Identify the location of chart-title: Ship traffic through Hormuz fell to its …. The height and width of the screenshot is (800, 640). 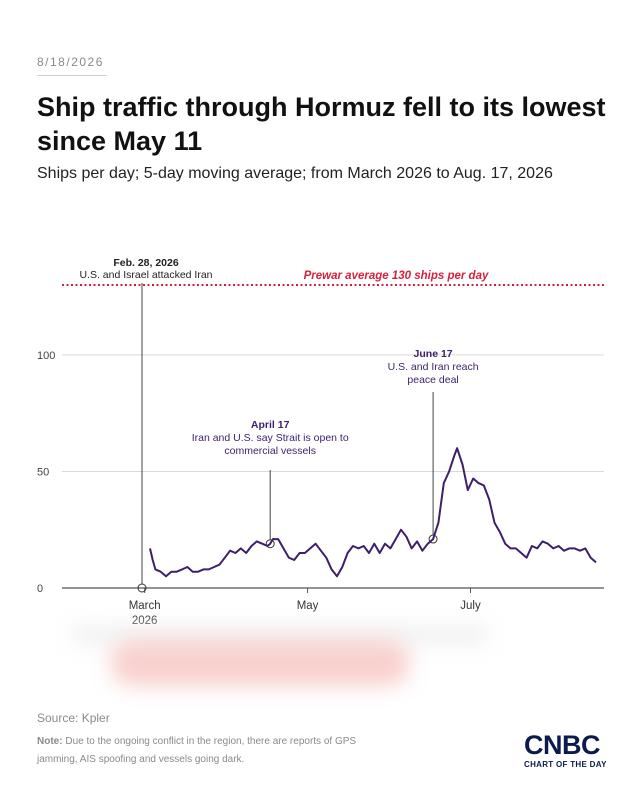
(321, 124).